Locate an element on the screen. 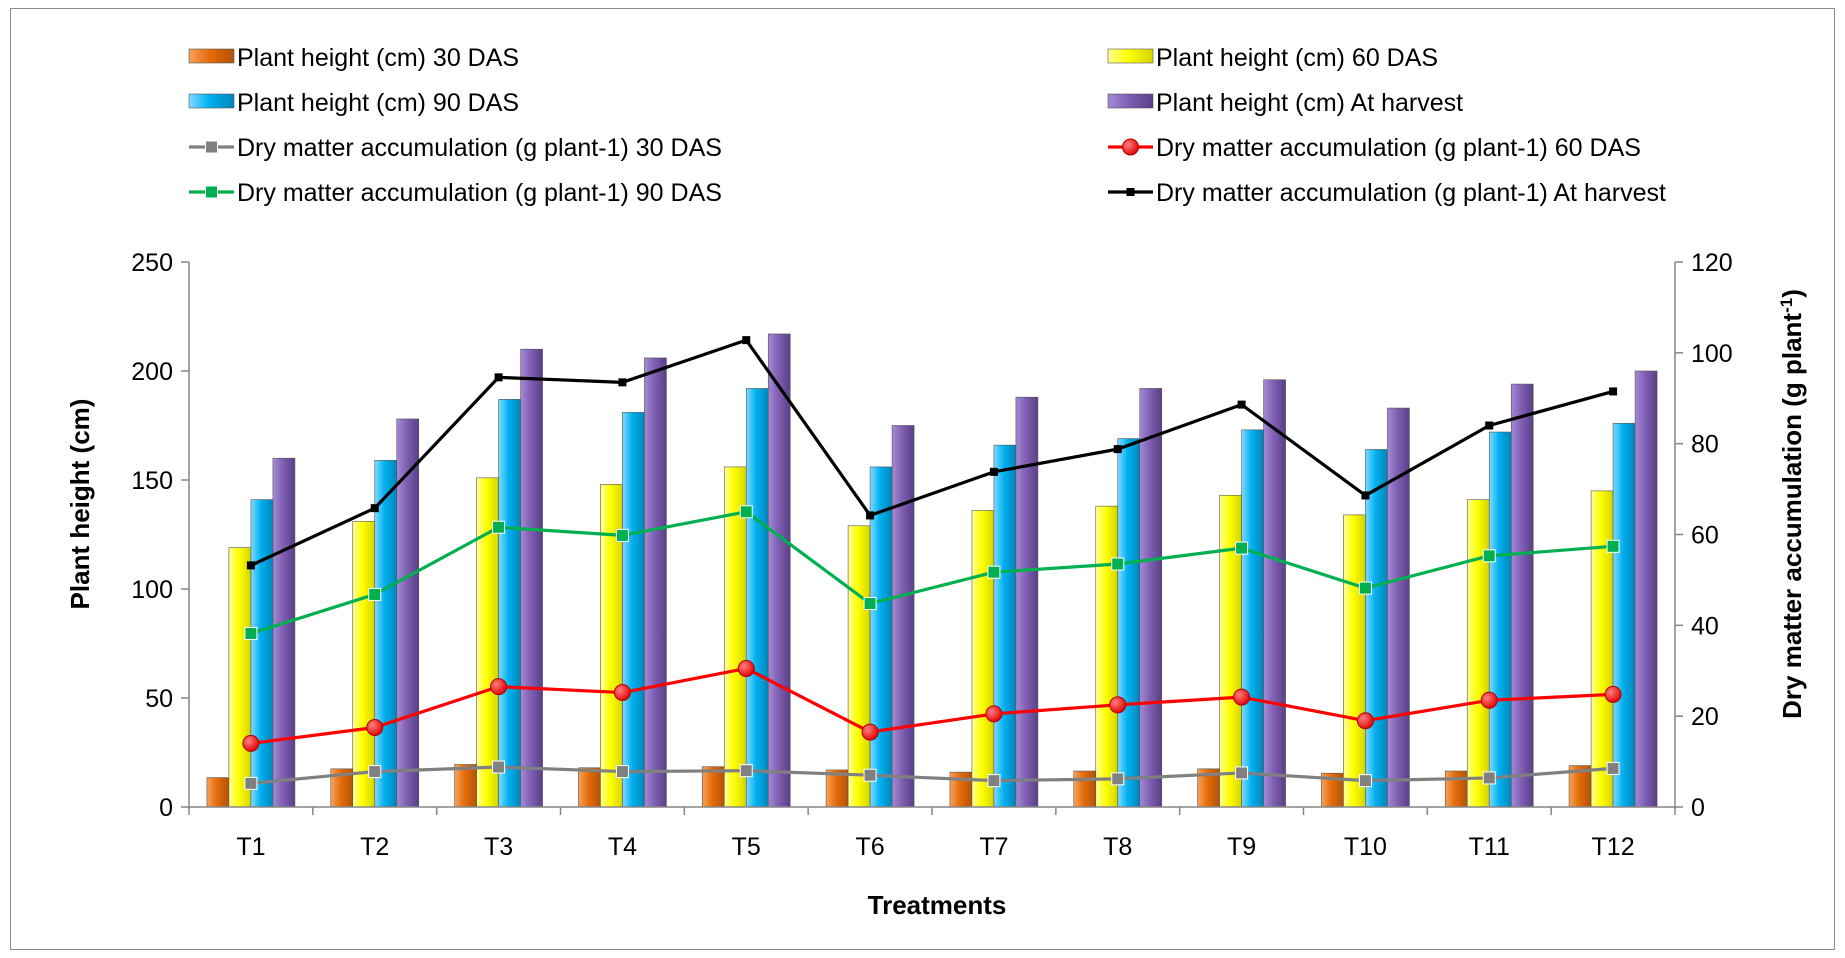 This screenshot has height=958, width=1845. y2-tick-label: 120 is located at coordinates (1712, 263).